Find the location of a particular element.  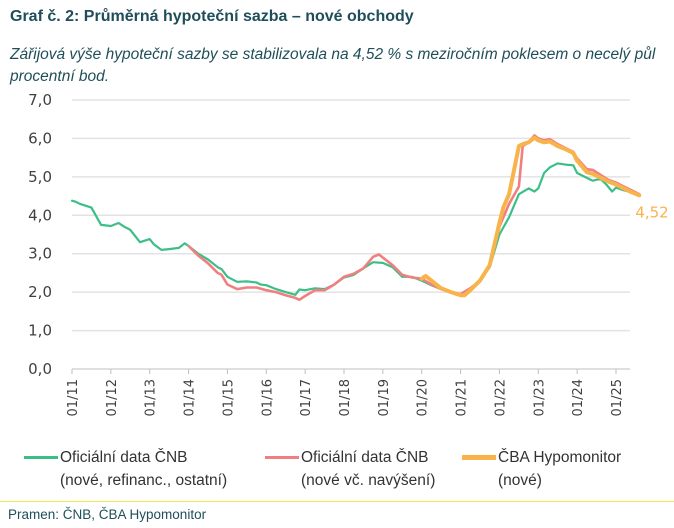

x-tick-label: 01/18 is located at coordinates (345, 397).